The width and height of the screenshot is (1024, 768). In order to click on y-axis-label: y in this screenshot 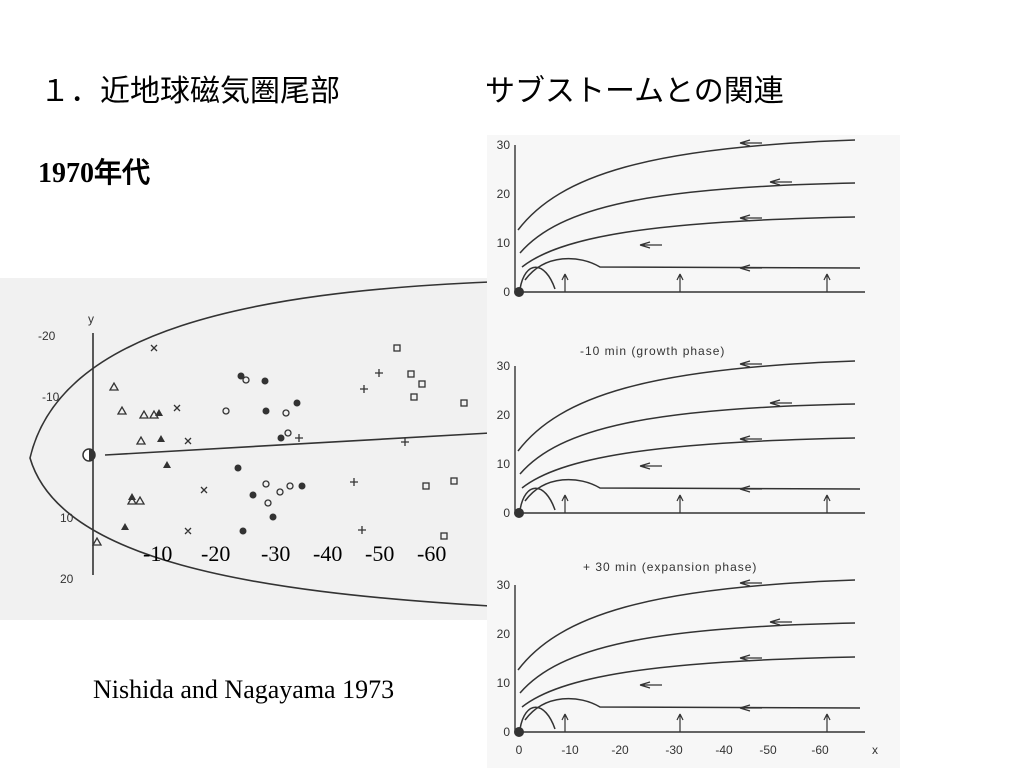, I will do `click(91, 319)`.